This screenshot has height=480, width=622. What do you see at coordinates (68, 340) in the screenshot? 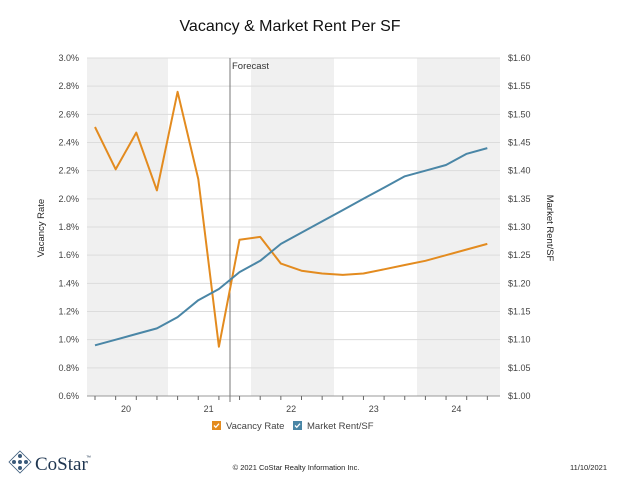
I see `left-tick-label: 1.0%` at bounding box center [68, 340].